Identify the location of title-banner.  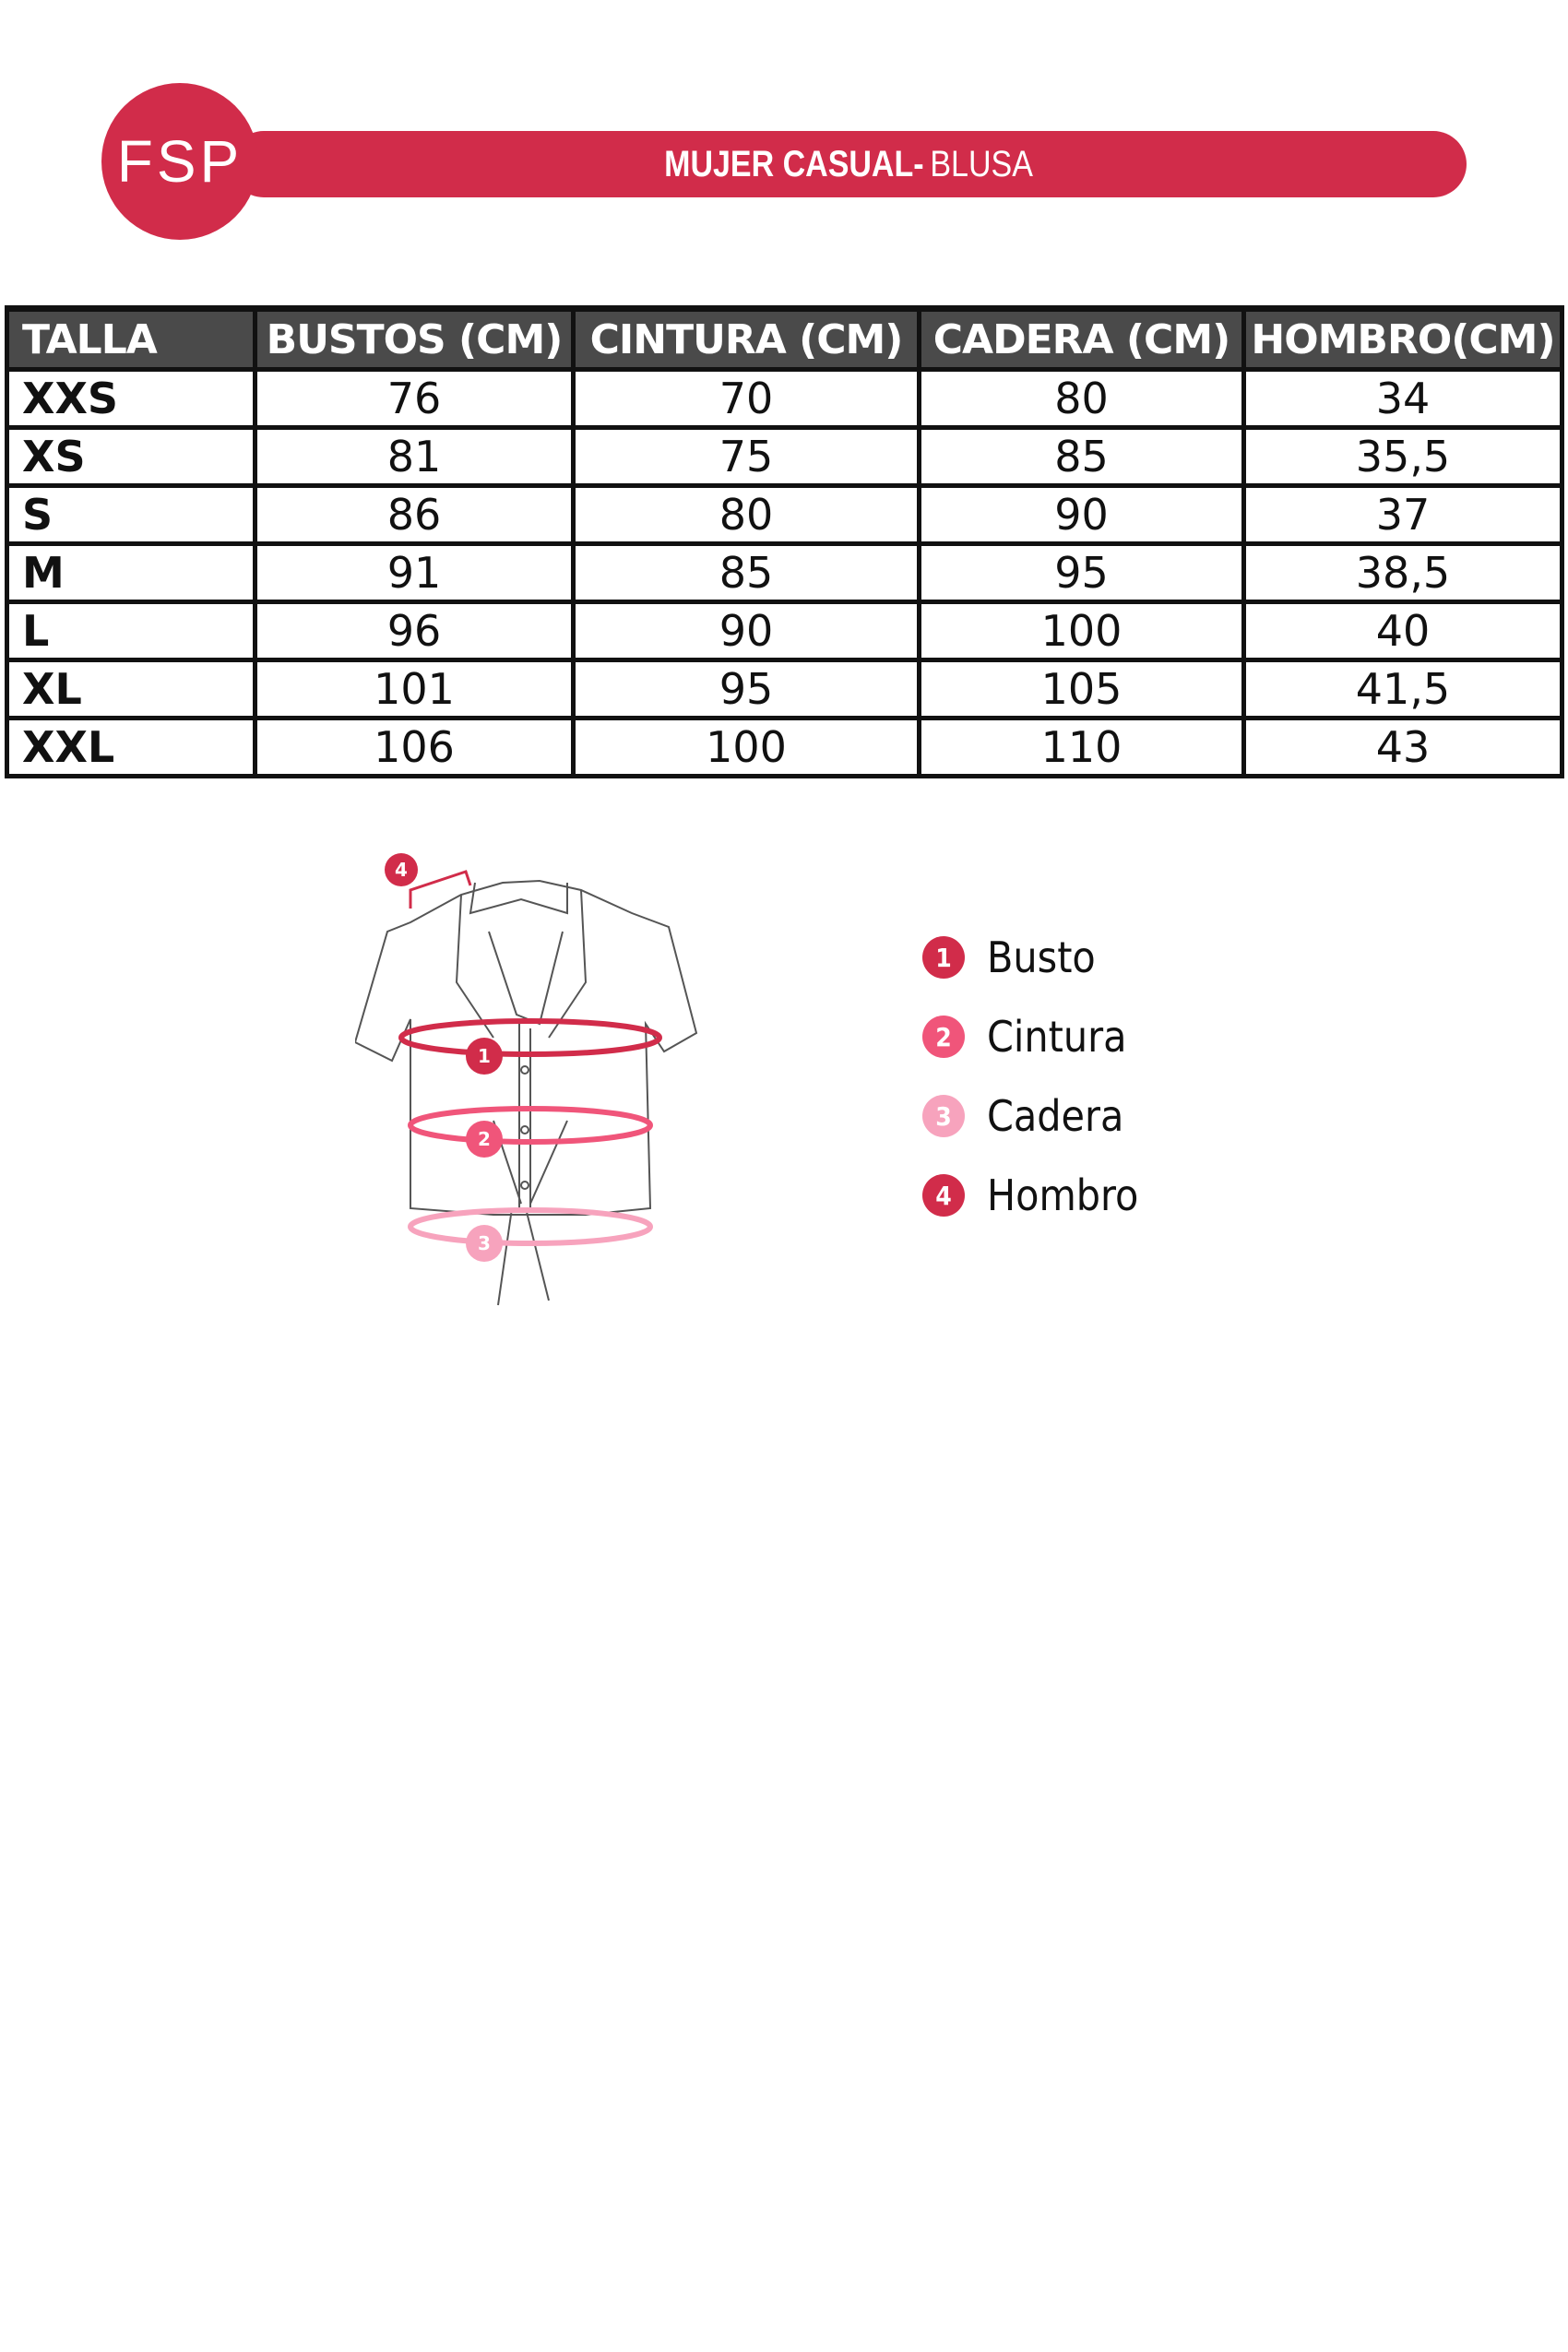
(849, 164).